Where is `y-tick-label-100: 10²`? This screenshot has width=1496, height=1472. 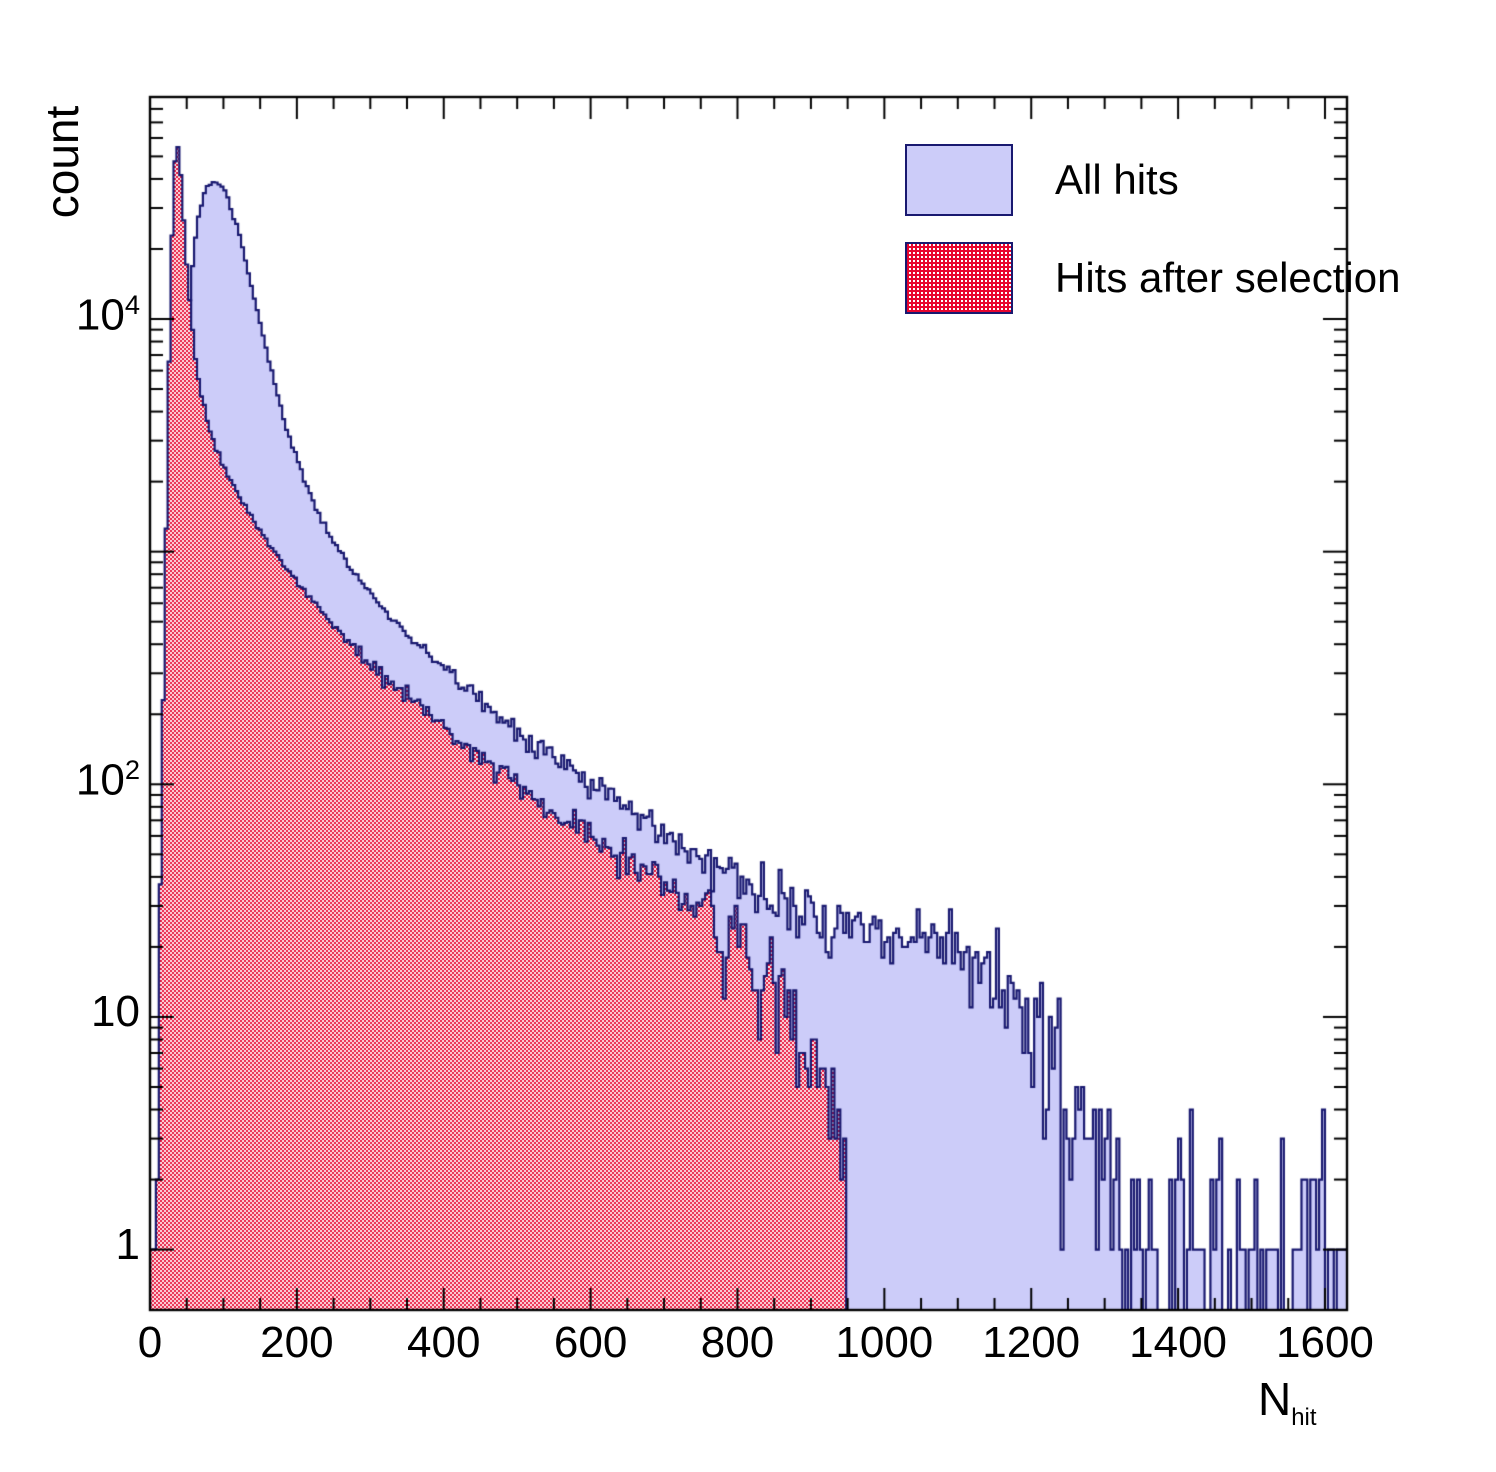 y-tick-label-100: 10² is located at coordinates (107, 779).